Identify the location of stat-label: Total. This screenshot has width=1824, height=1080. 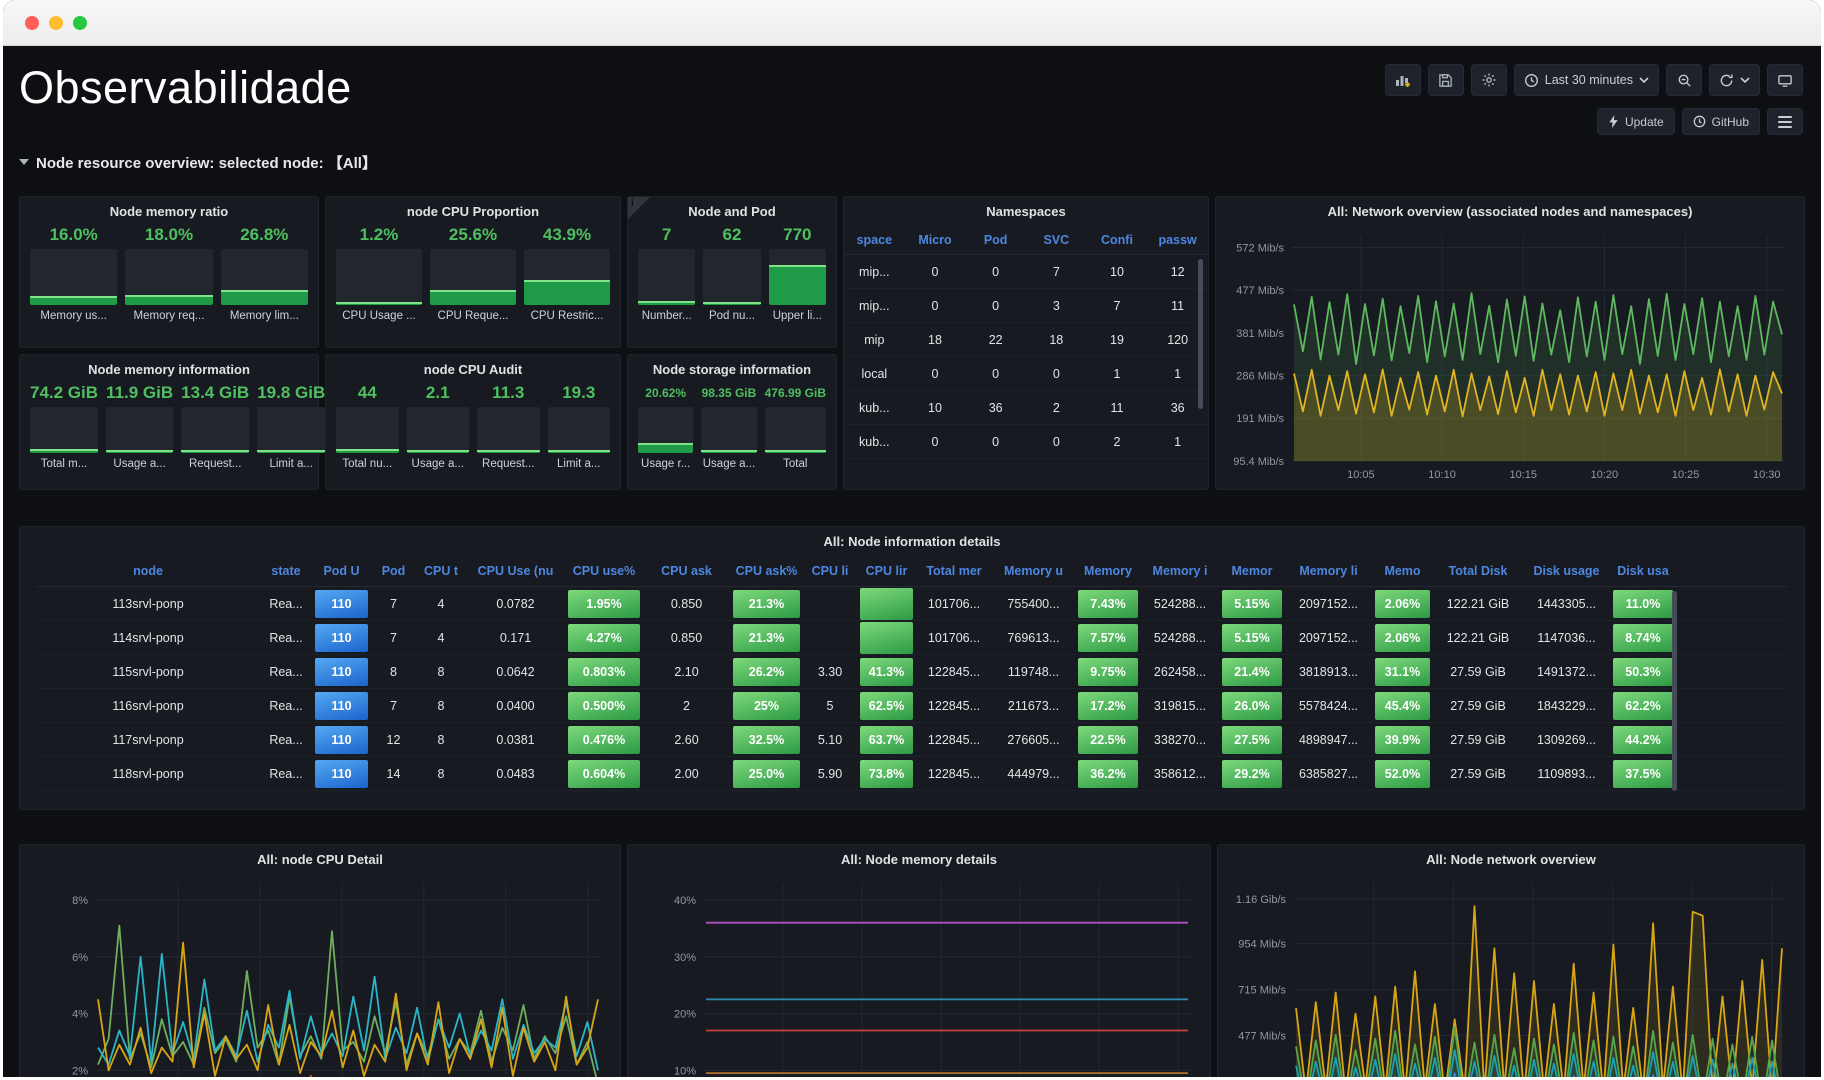
(795, 464).